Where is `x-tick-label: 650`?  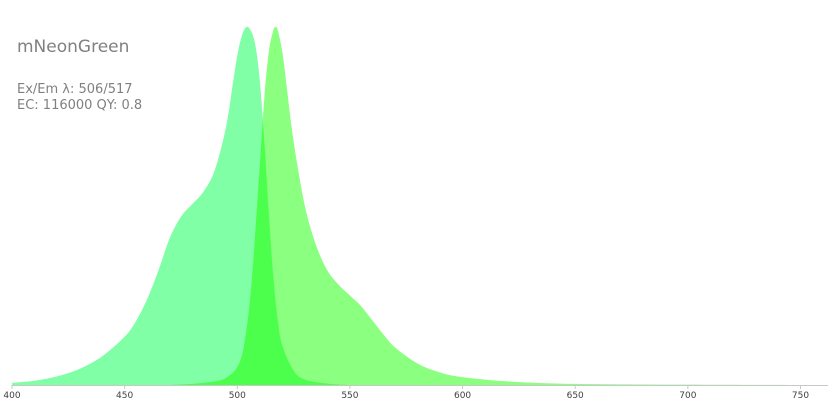
x-tick-label: 650 is located at coordinates (575, 396).